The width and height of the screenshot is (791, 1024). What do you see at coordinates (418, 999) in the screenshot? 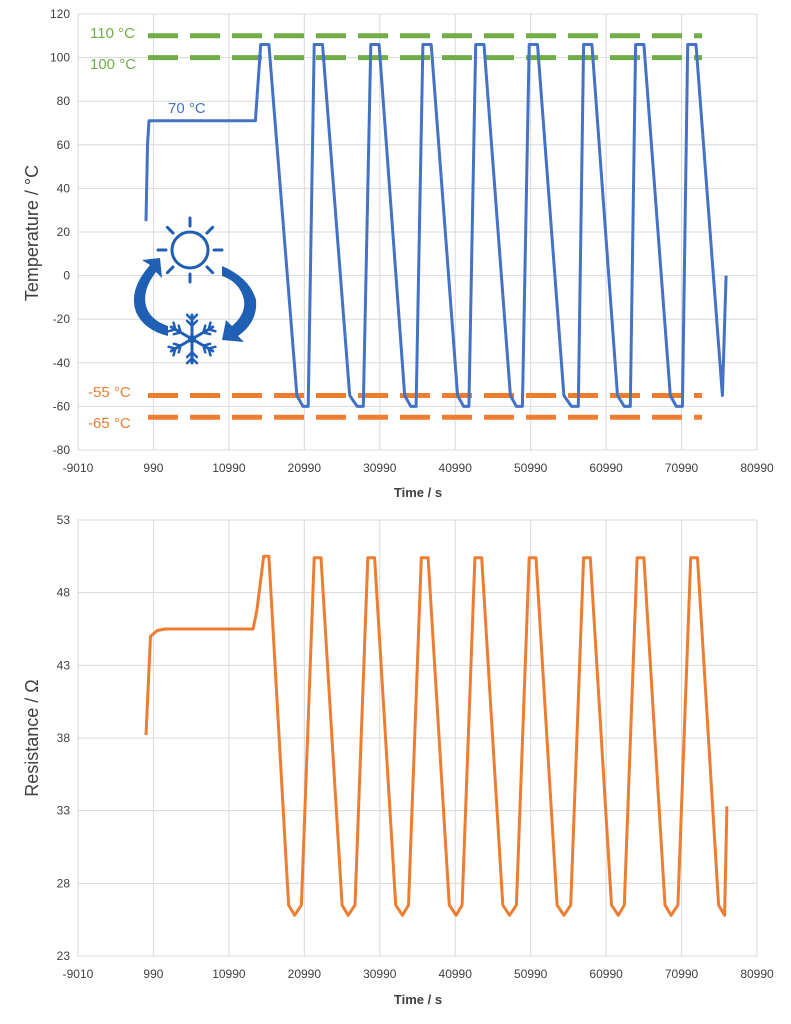
I see `resistance-x-axis-title: Time / s` at bounding box center [418, 999].